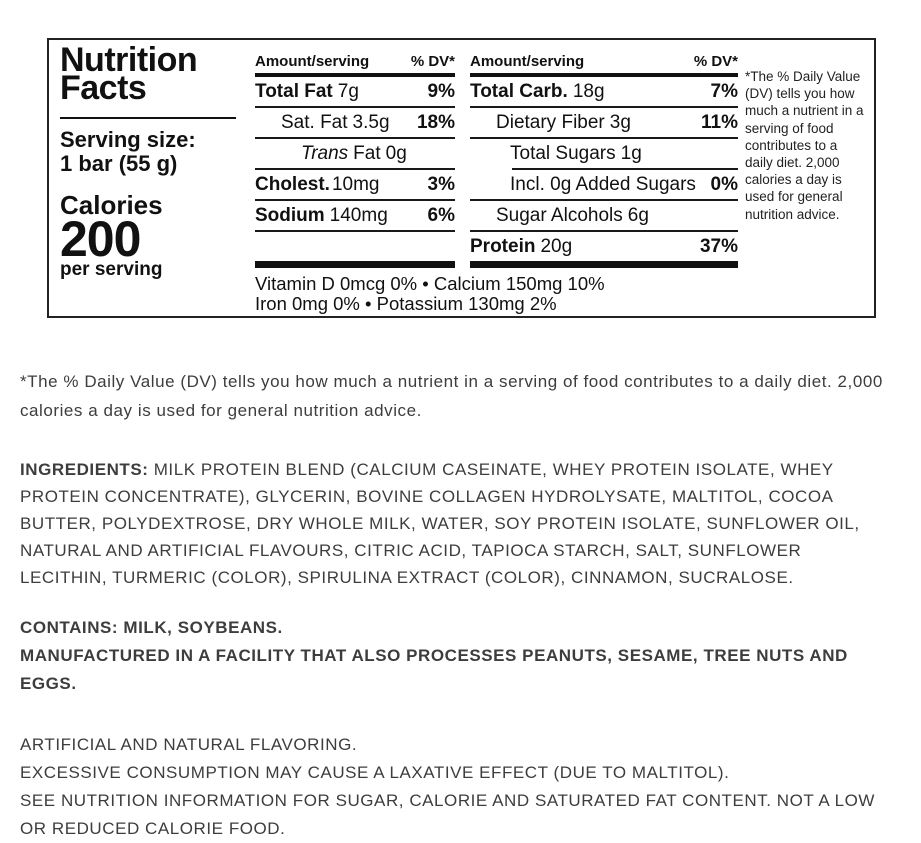 The height and width of the screenshot is (843, 921). I want to click on serving-size: Serving size: 1 bar (55 g), so click(150, 152).